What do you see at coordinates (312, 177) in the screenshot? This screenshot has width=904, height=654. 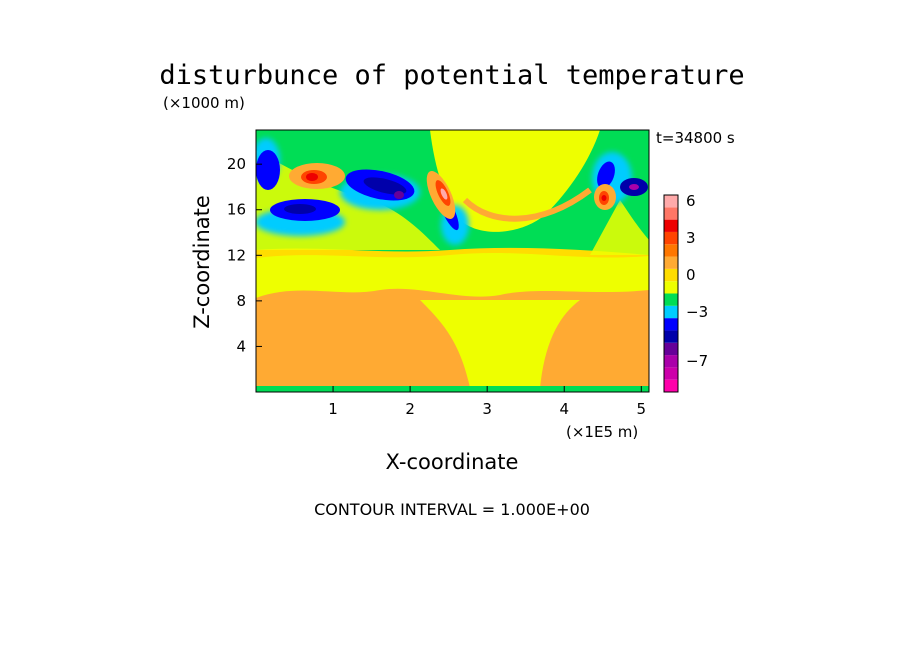 I see `warm-core-left-max` at bounding box center [312, 177].